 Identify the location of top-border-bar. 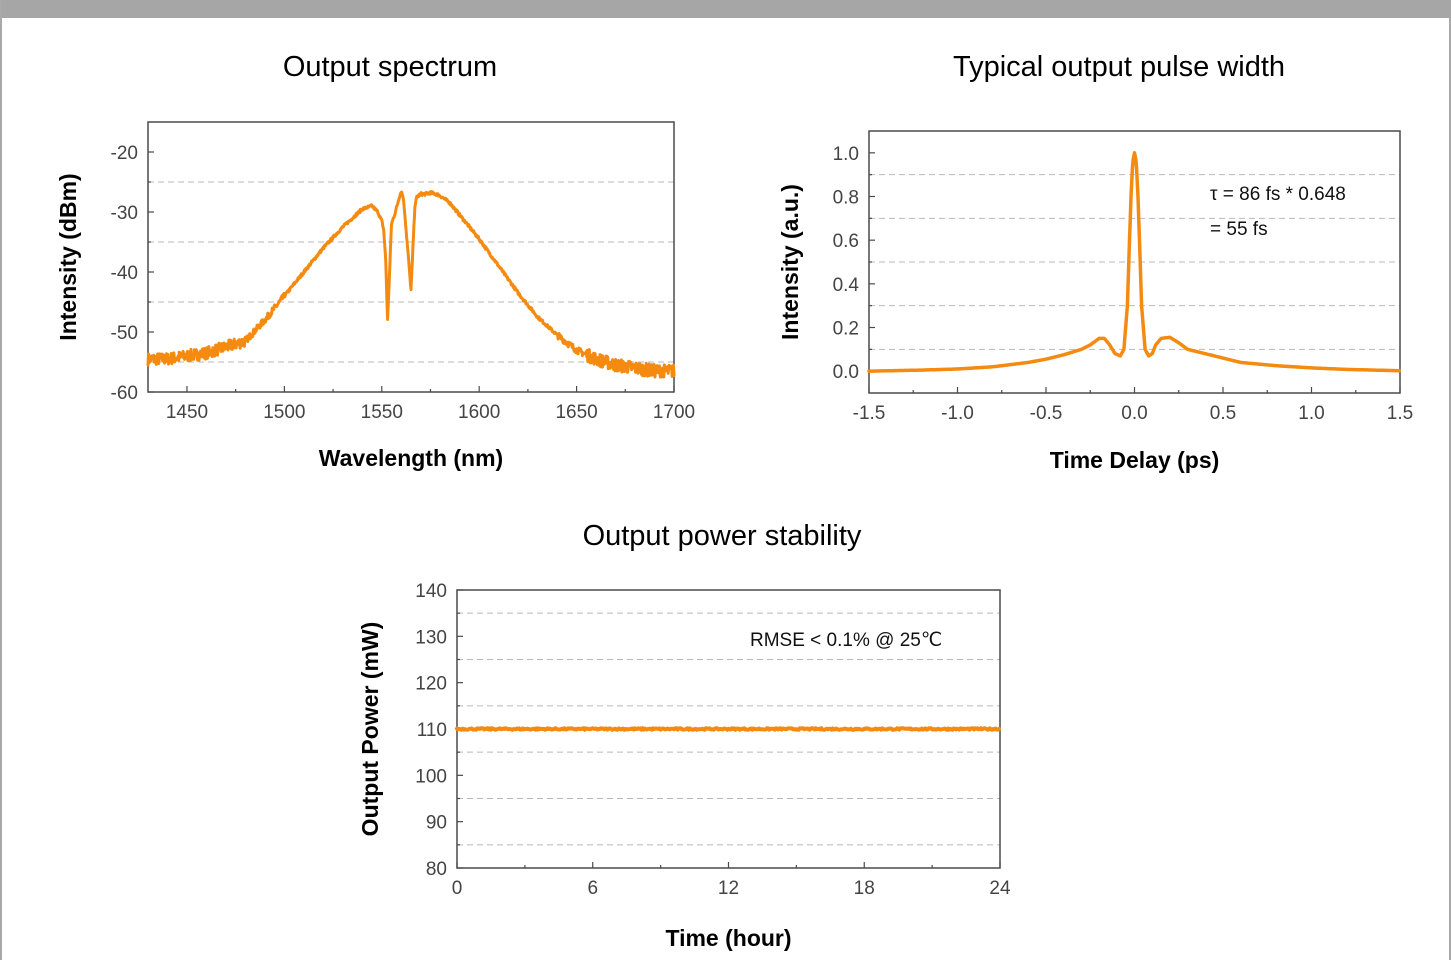
(726, 9).